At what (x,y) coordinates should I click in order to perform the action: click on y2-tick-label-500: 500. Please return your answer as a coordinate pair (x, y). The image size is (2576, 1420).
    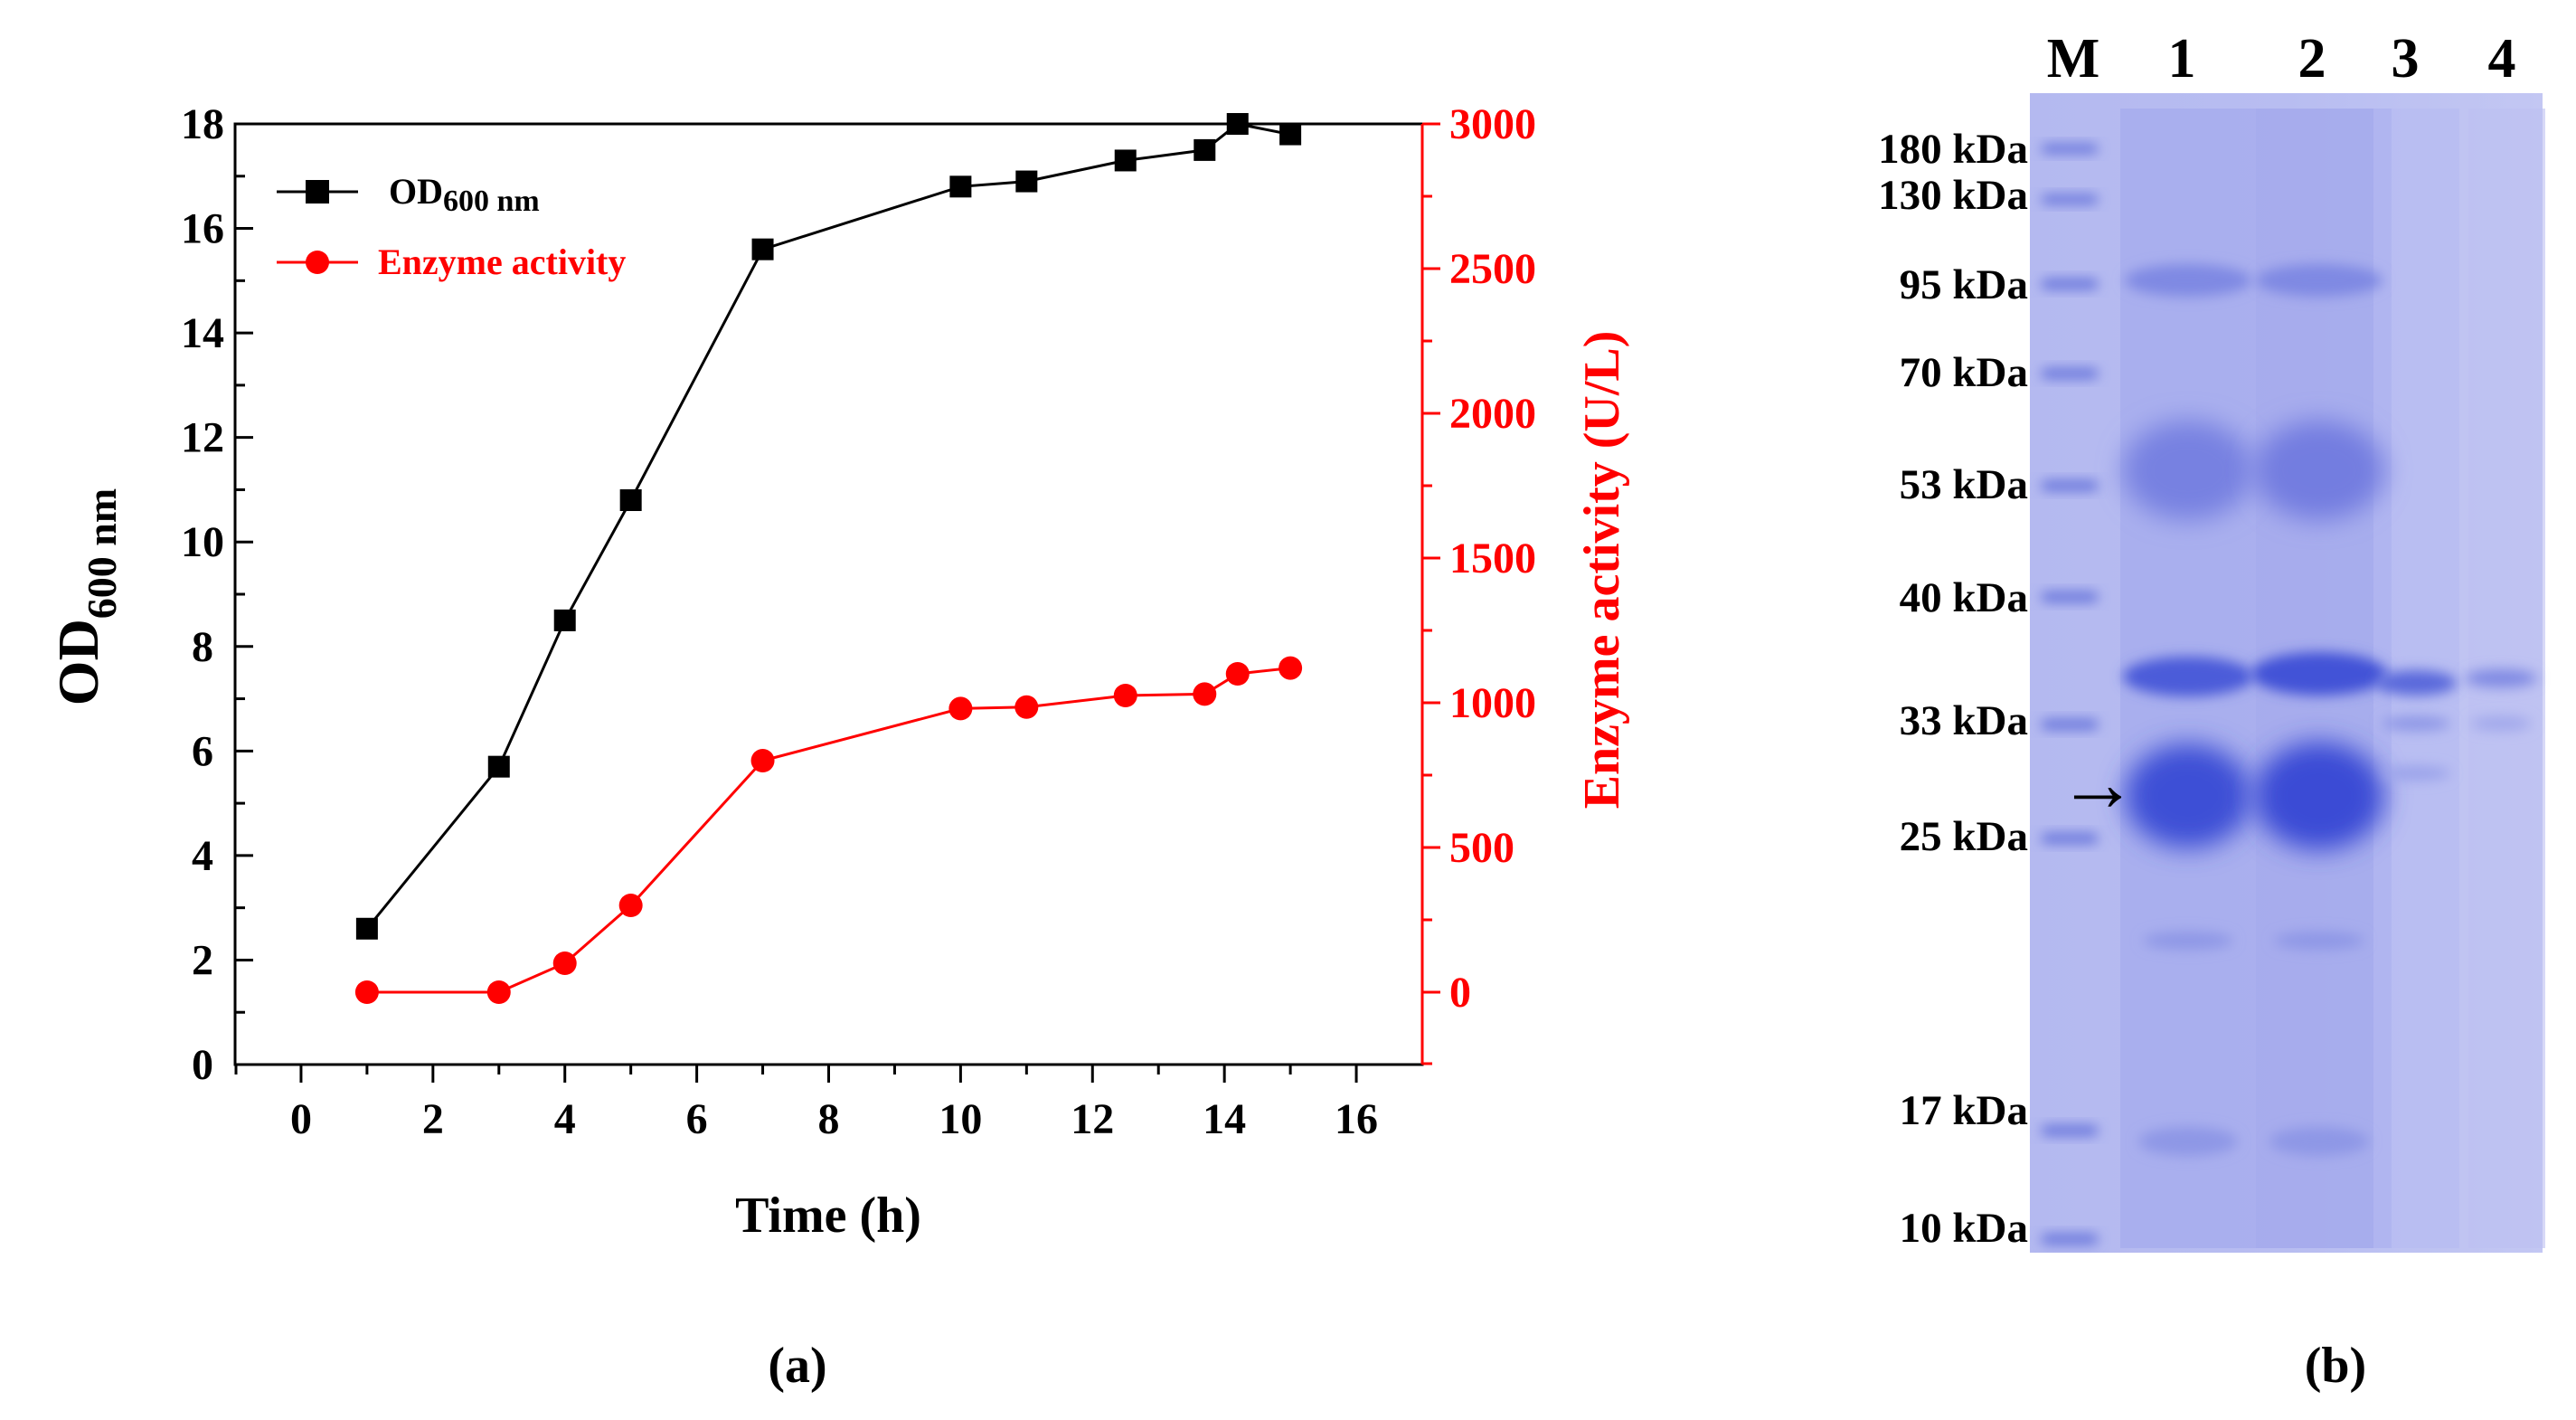
    Looking at the image, I should click on (1481, 848).